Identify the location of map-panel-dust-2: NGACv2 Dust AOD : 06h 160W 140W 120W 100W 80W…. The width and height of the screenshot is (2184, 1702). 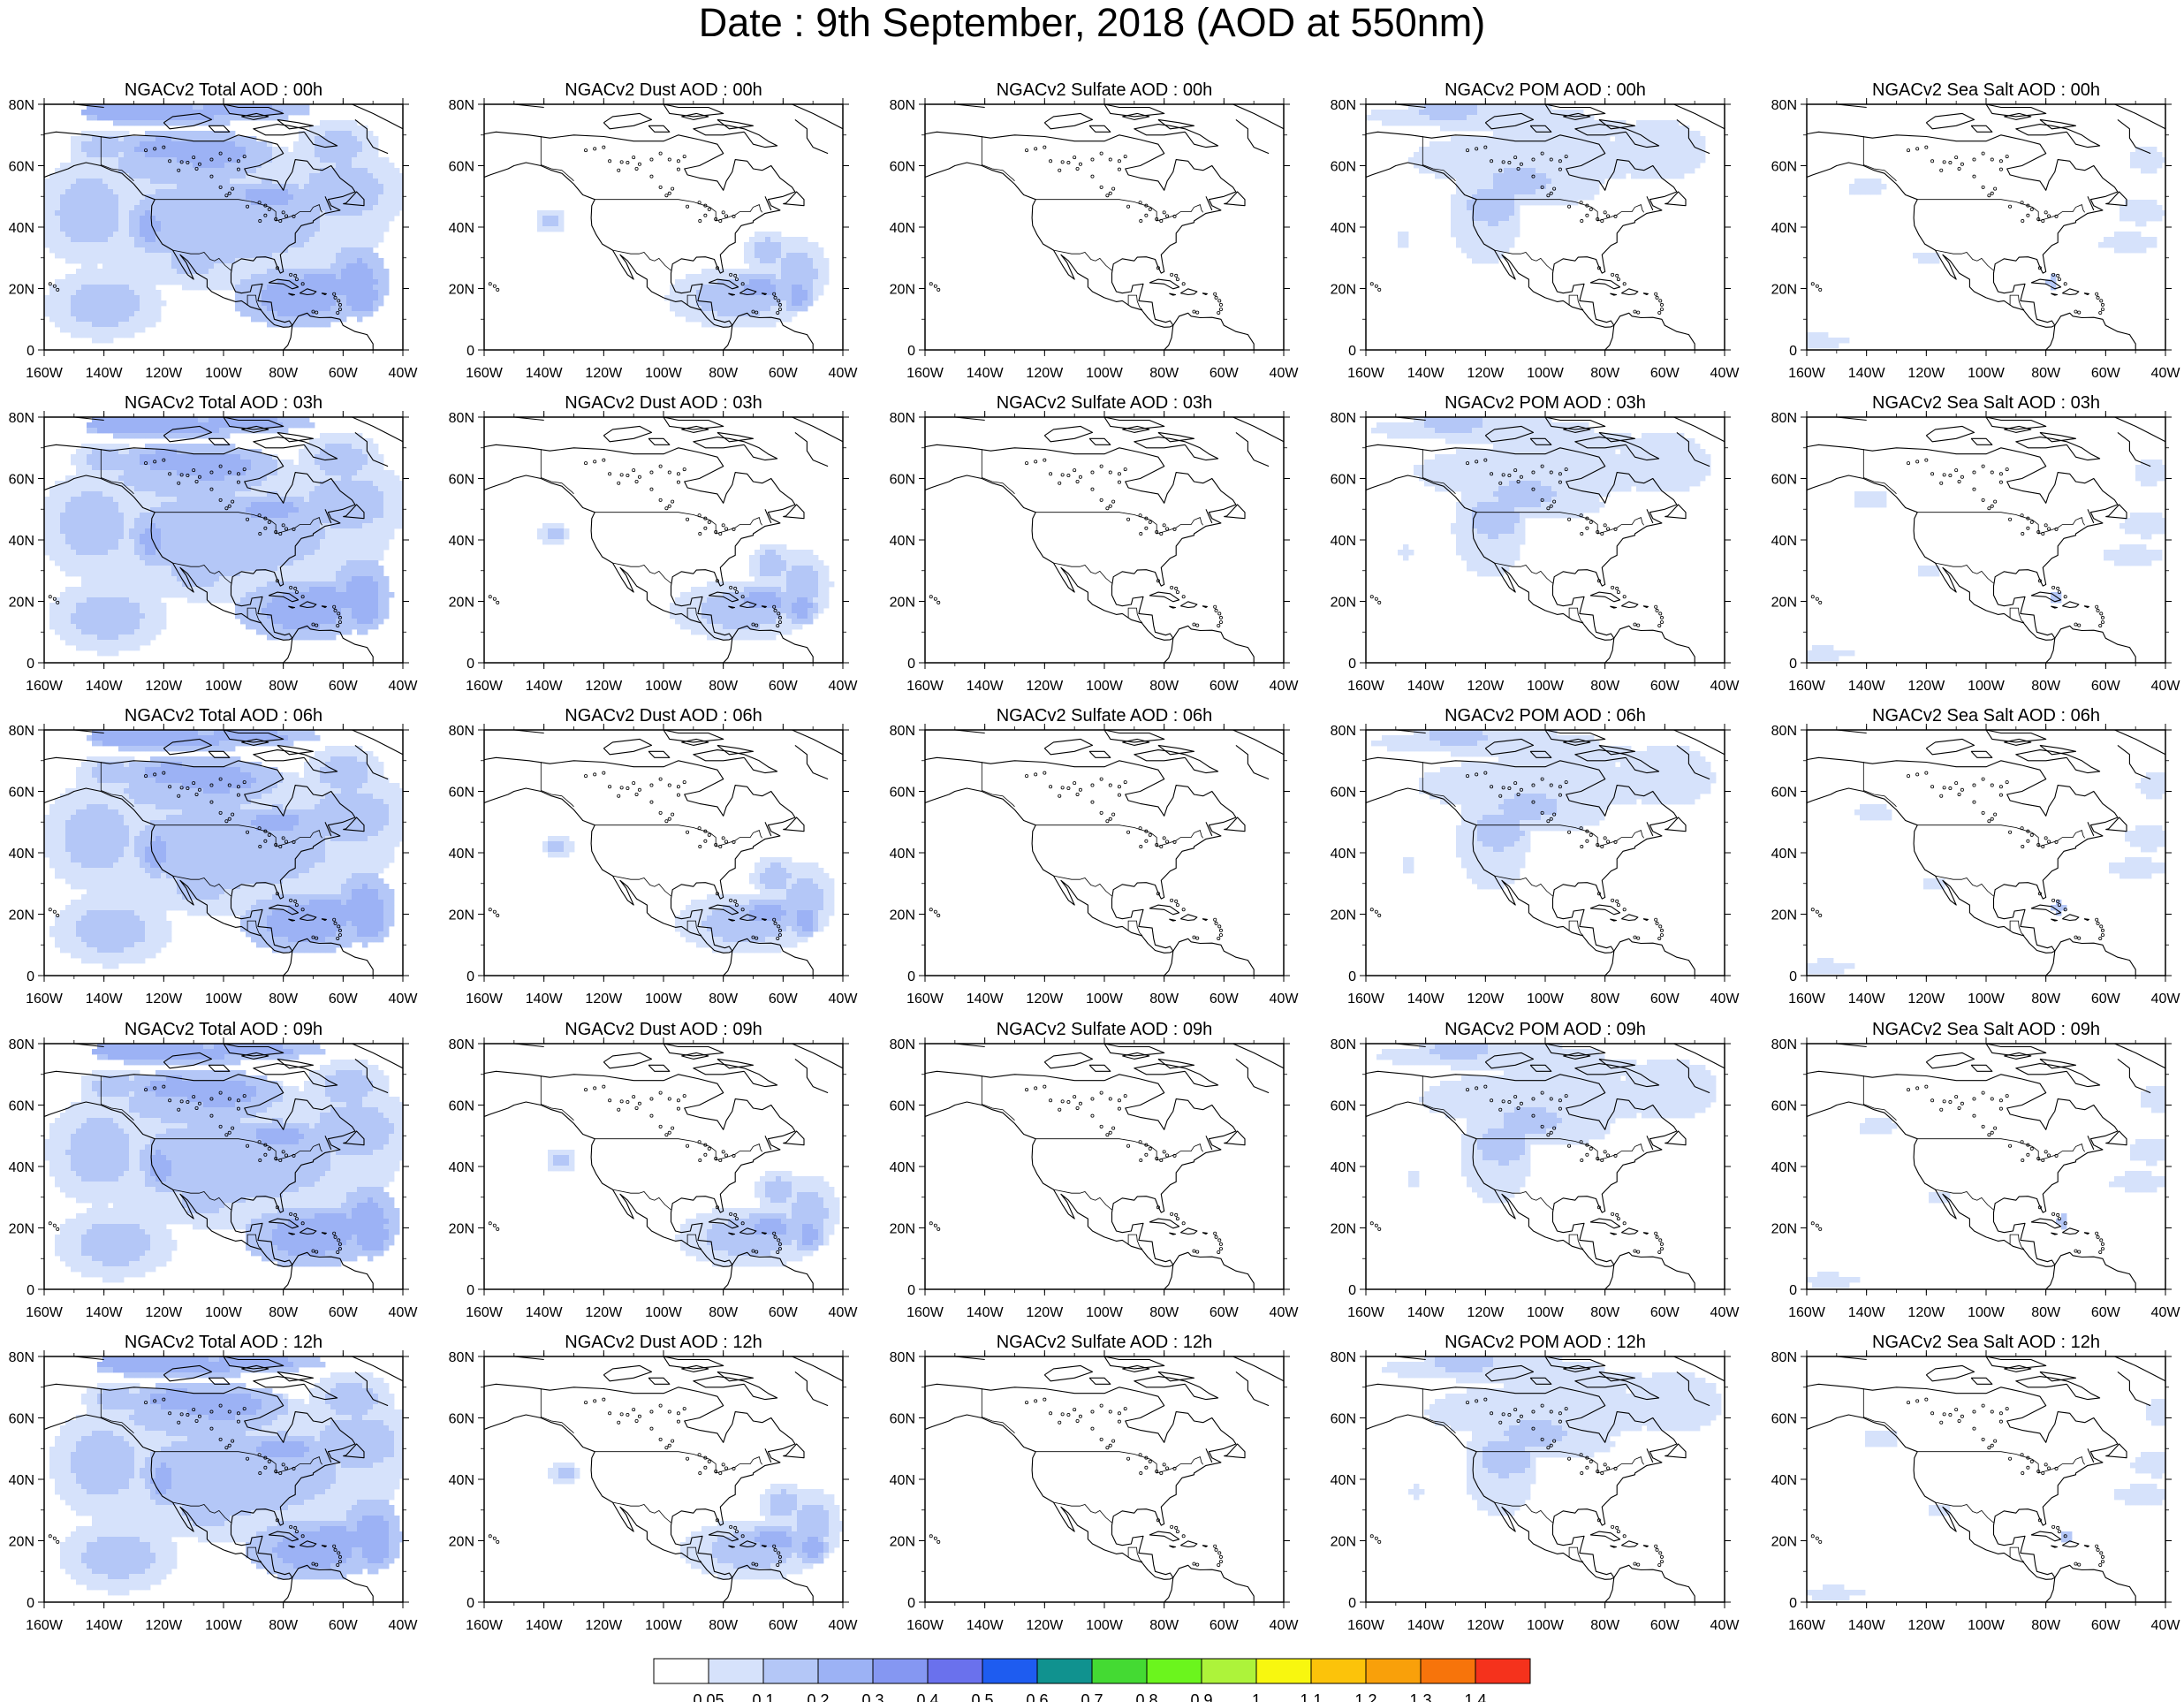
(654, 856).